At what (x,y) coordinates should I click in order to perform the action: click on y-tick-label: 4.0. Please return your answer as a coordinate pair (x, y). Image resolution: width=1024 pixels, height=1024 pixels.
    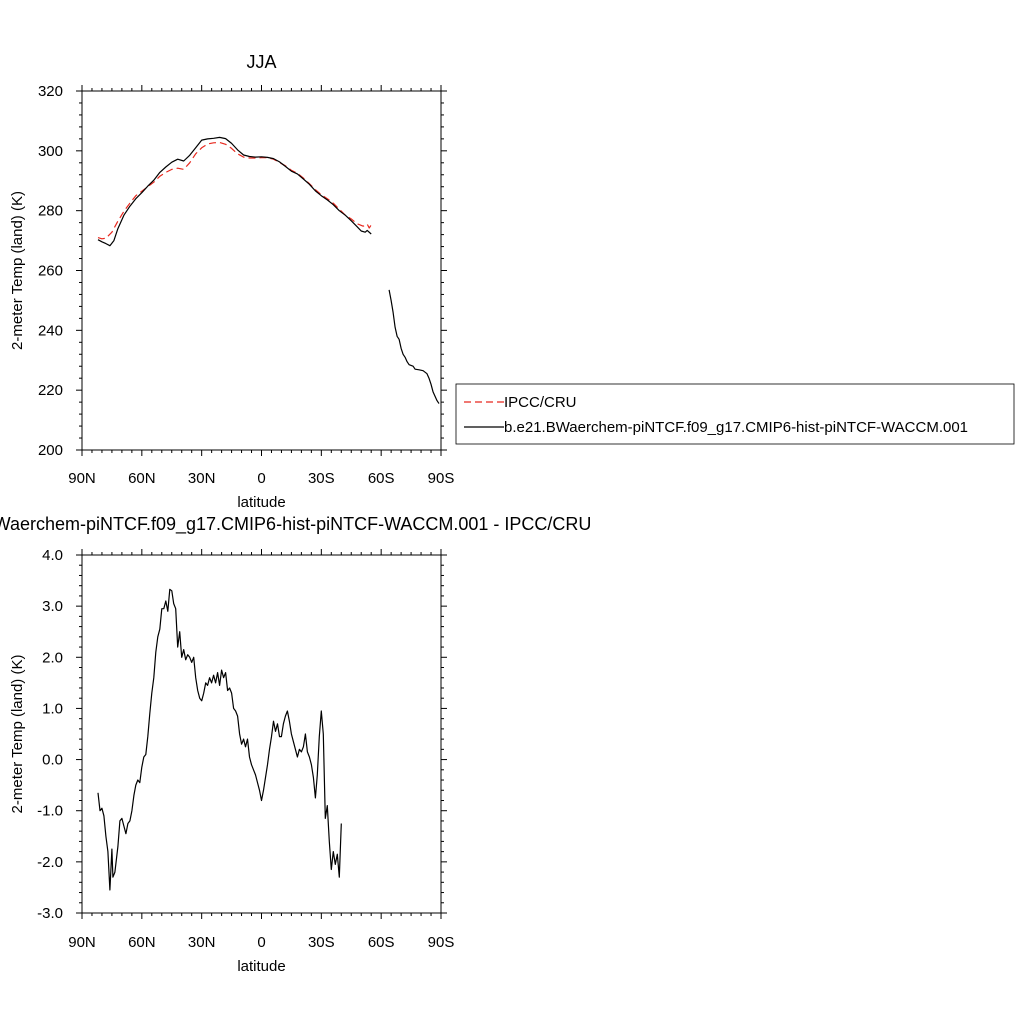
    Looking at the image, I should click on (52, 555).